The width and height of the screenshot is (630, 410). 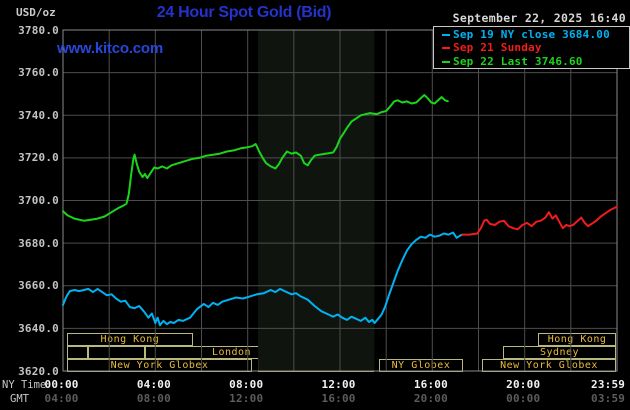 I want to click on series-sep-21-sunday, so click(x=539, y=220).